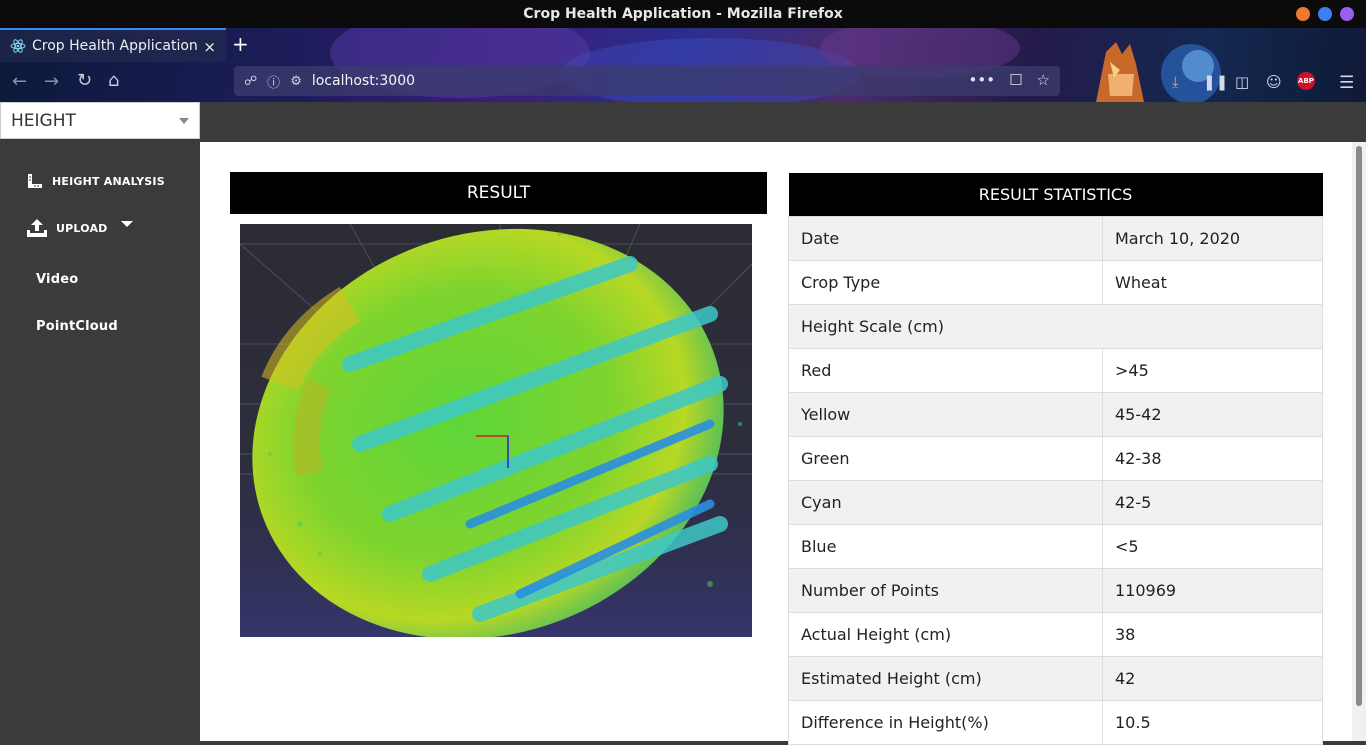 The height and width of the screenshot is (745, 1366). Describe the element at coordinates (1359, 426) in the screenshot. I see `scrollbar-thumb` at that location.